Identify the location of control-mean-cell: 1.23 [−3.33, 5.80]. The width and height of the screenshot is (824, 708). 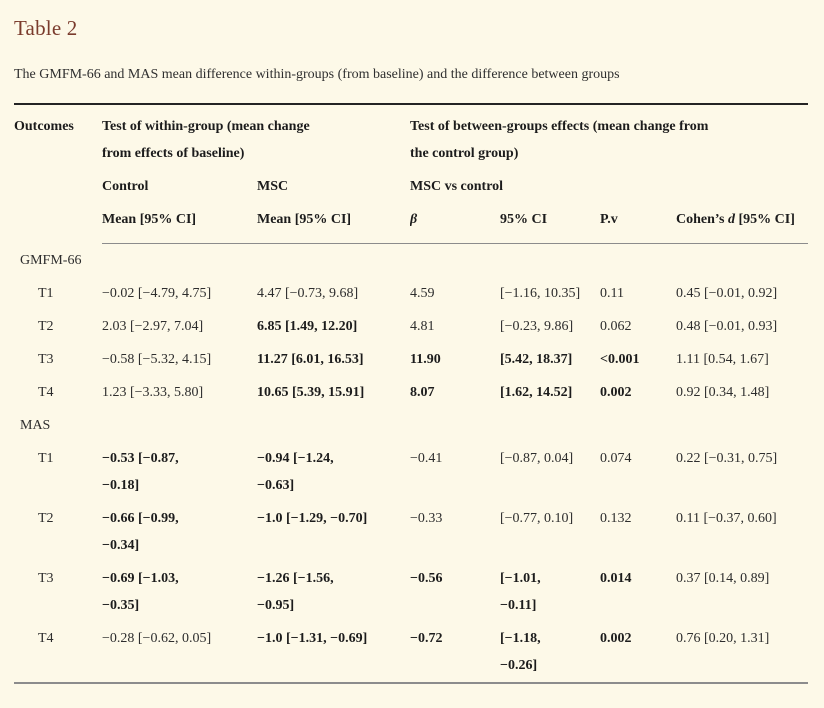
(153, 392).